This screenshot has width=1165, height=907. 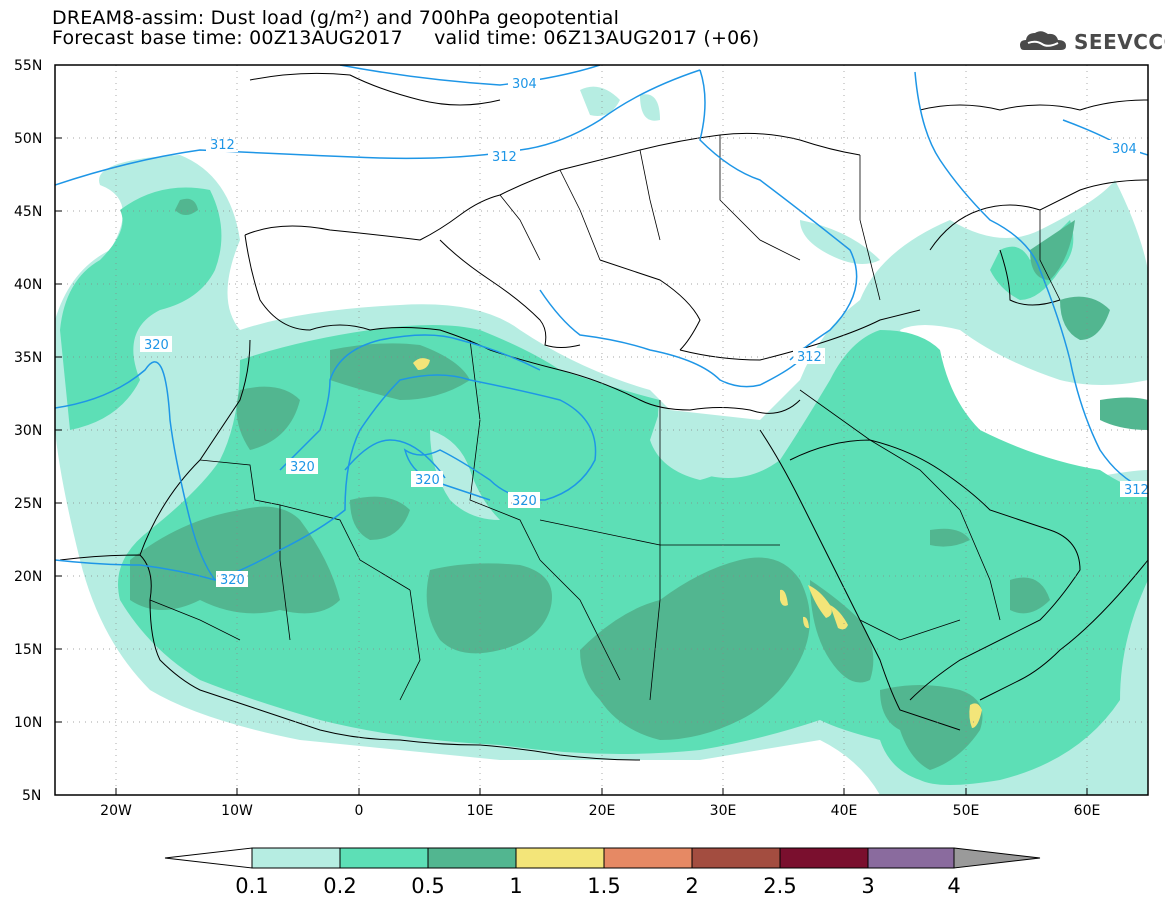 What do you see at coordinates (779, 886) in the screenshot?
I see `colorbar-label: 2.5` at bounding box center [779, 886].